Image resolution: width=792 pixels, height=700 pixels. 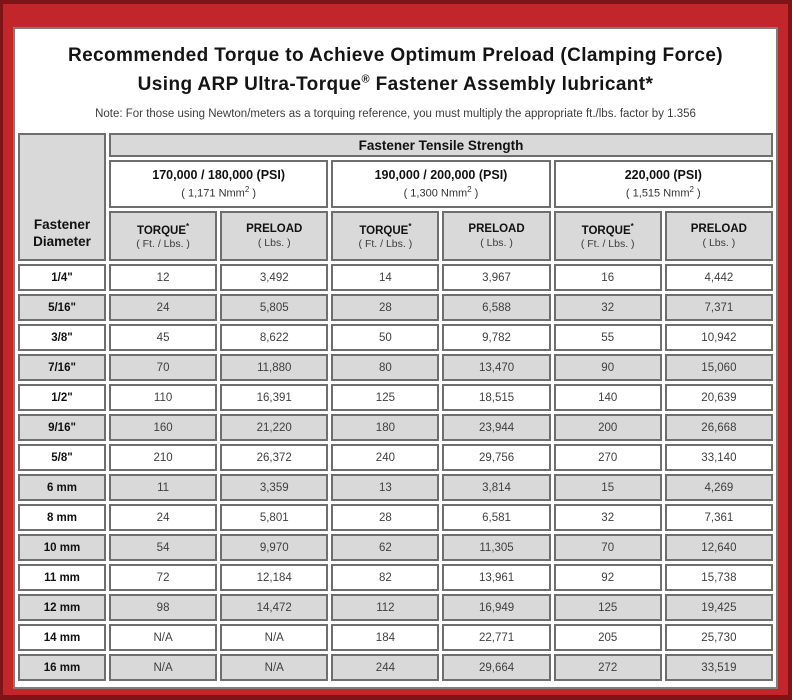 I want to click on value-cell: 125, so click(x=607, y=607).